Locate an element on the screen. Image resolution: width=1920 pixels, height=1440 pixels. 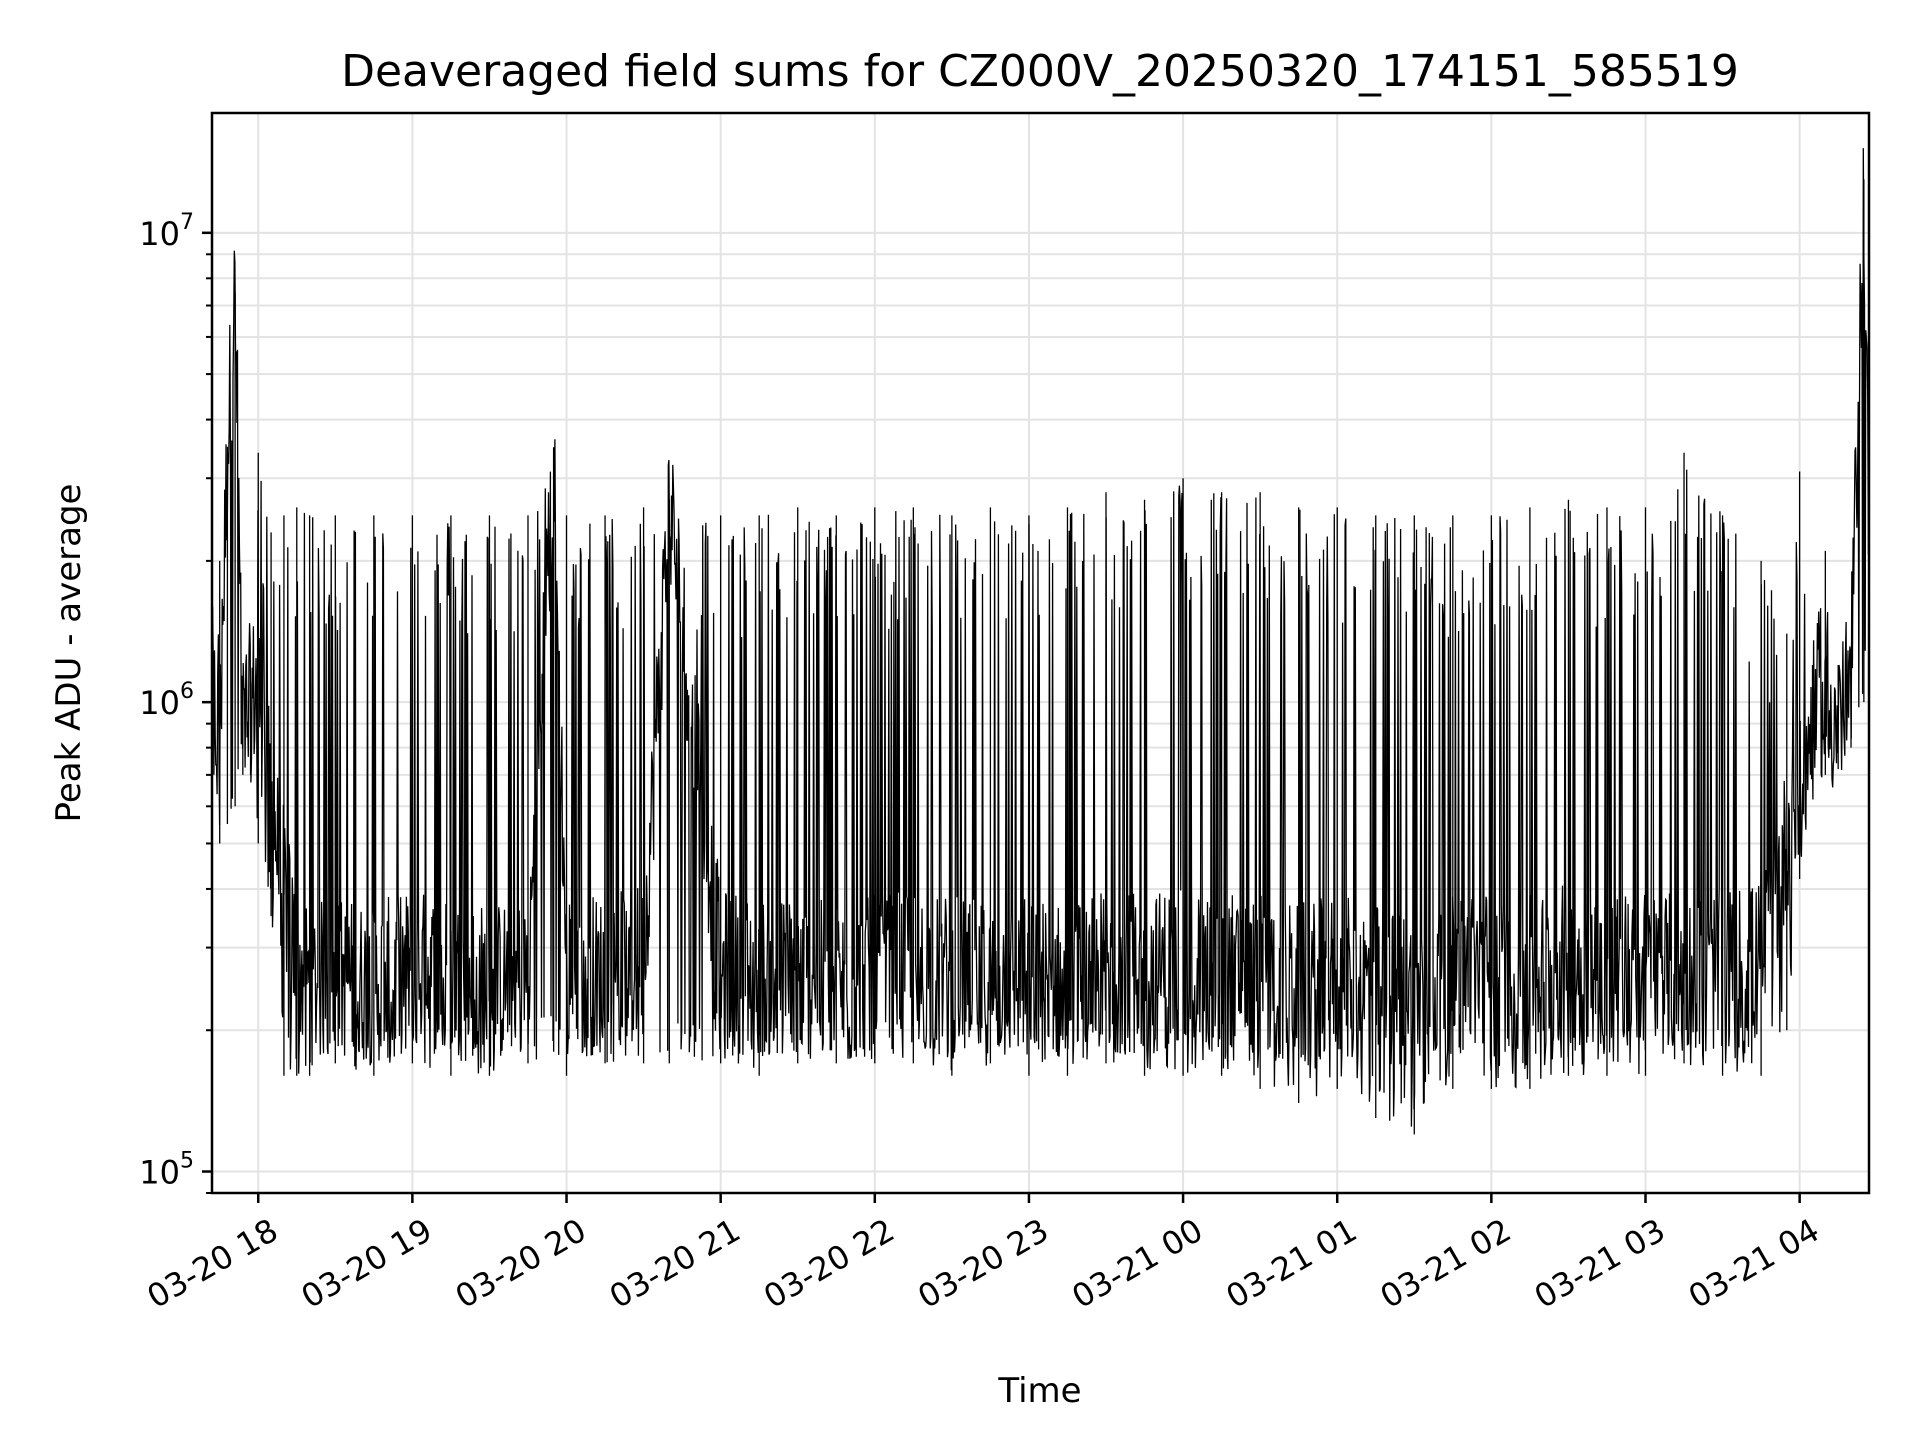
x-axis-title: Time is located at coordinates (1039, 1391).